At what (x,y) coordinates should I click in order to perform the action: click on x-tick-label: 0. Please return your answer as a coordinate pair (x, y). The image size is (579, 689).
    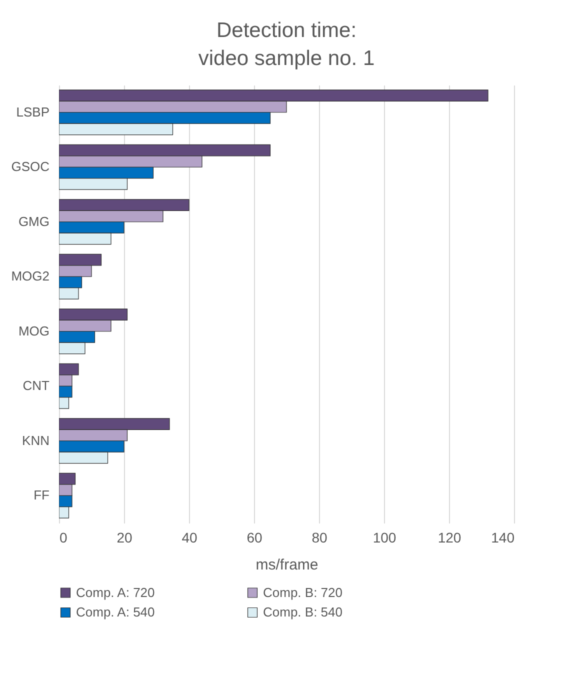
    Looking at the image, I should click on (64, 538).